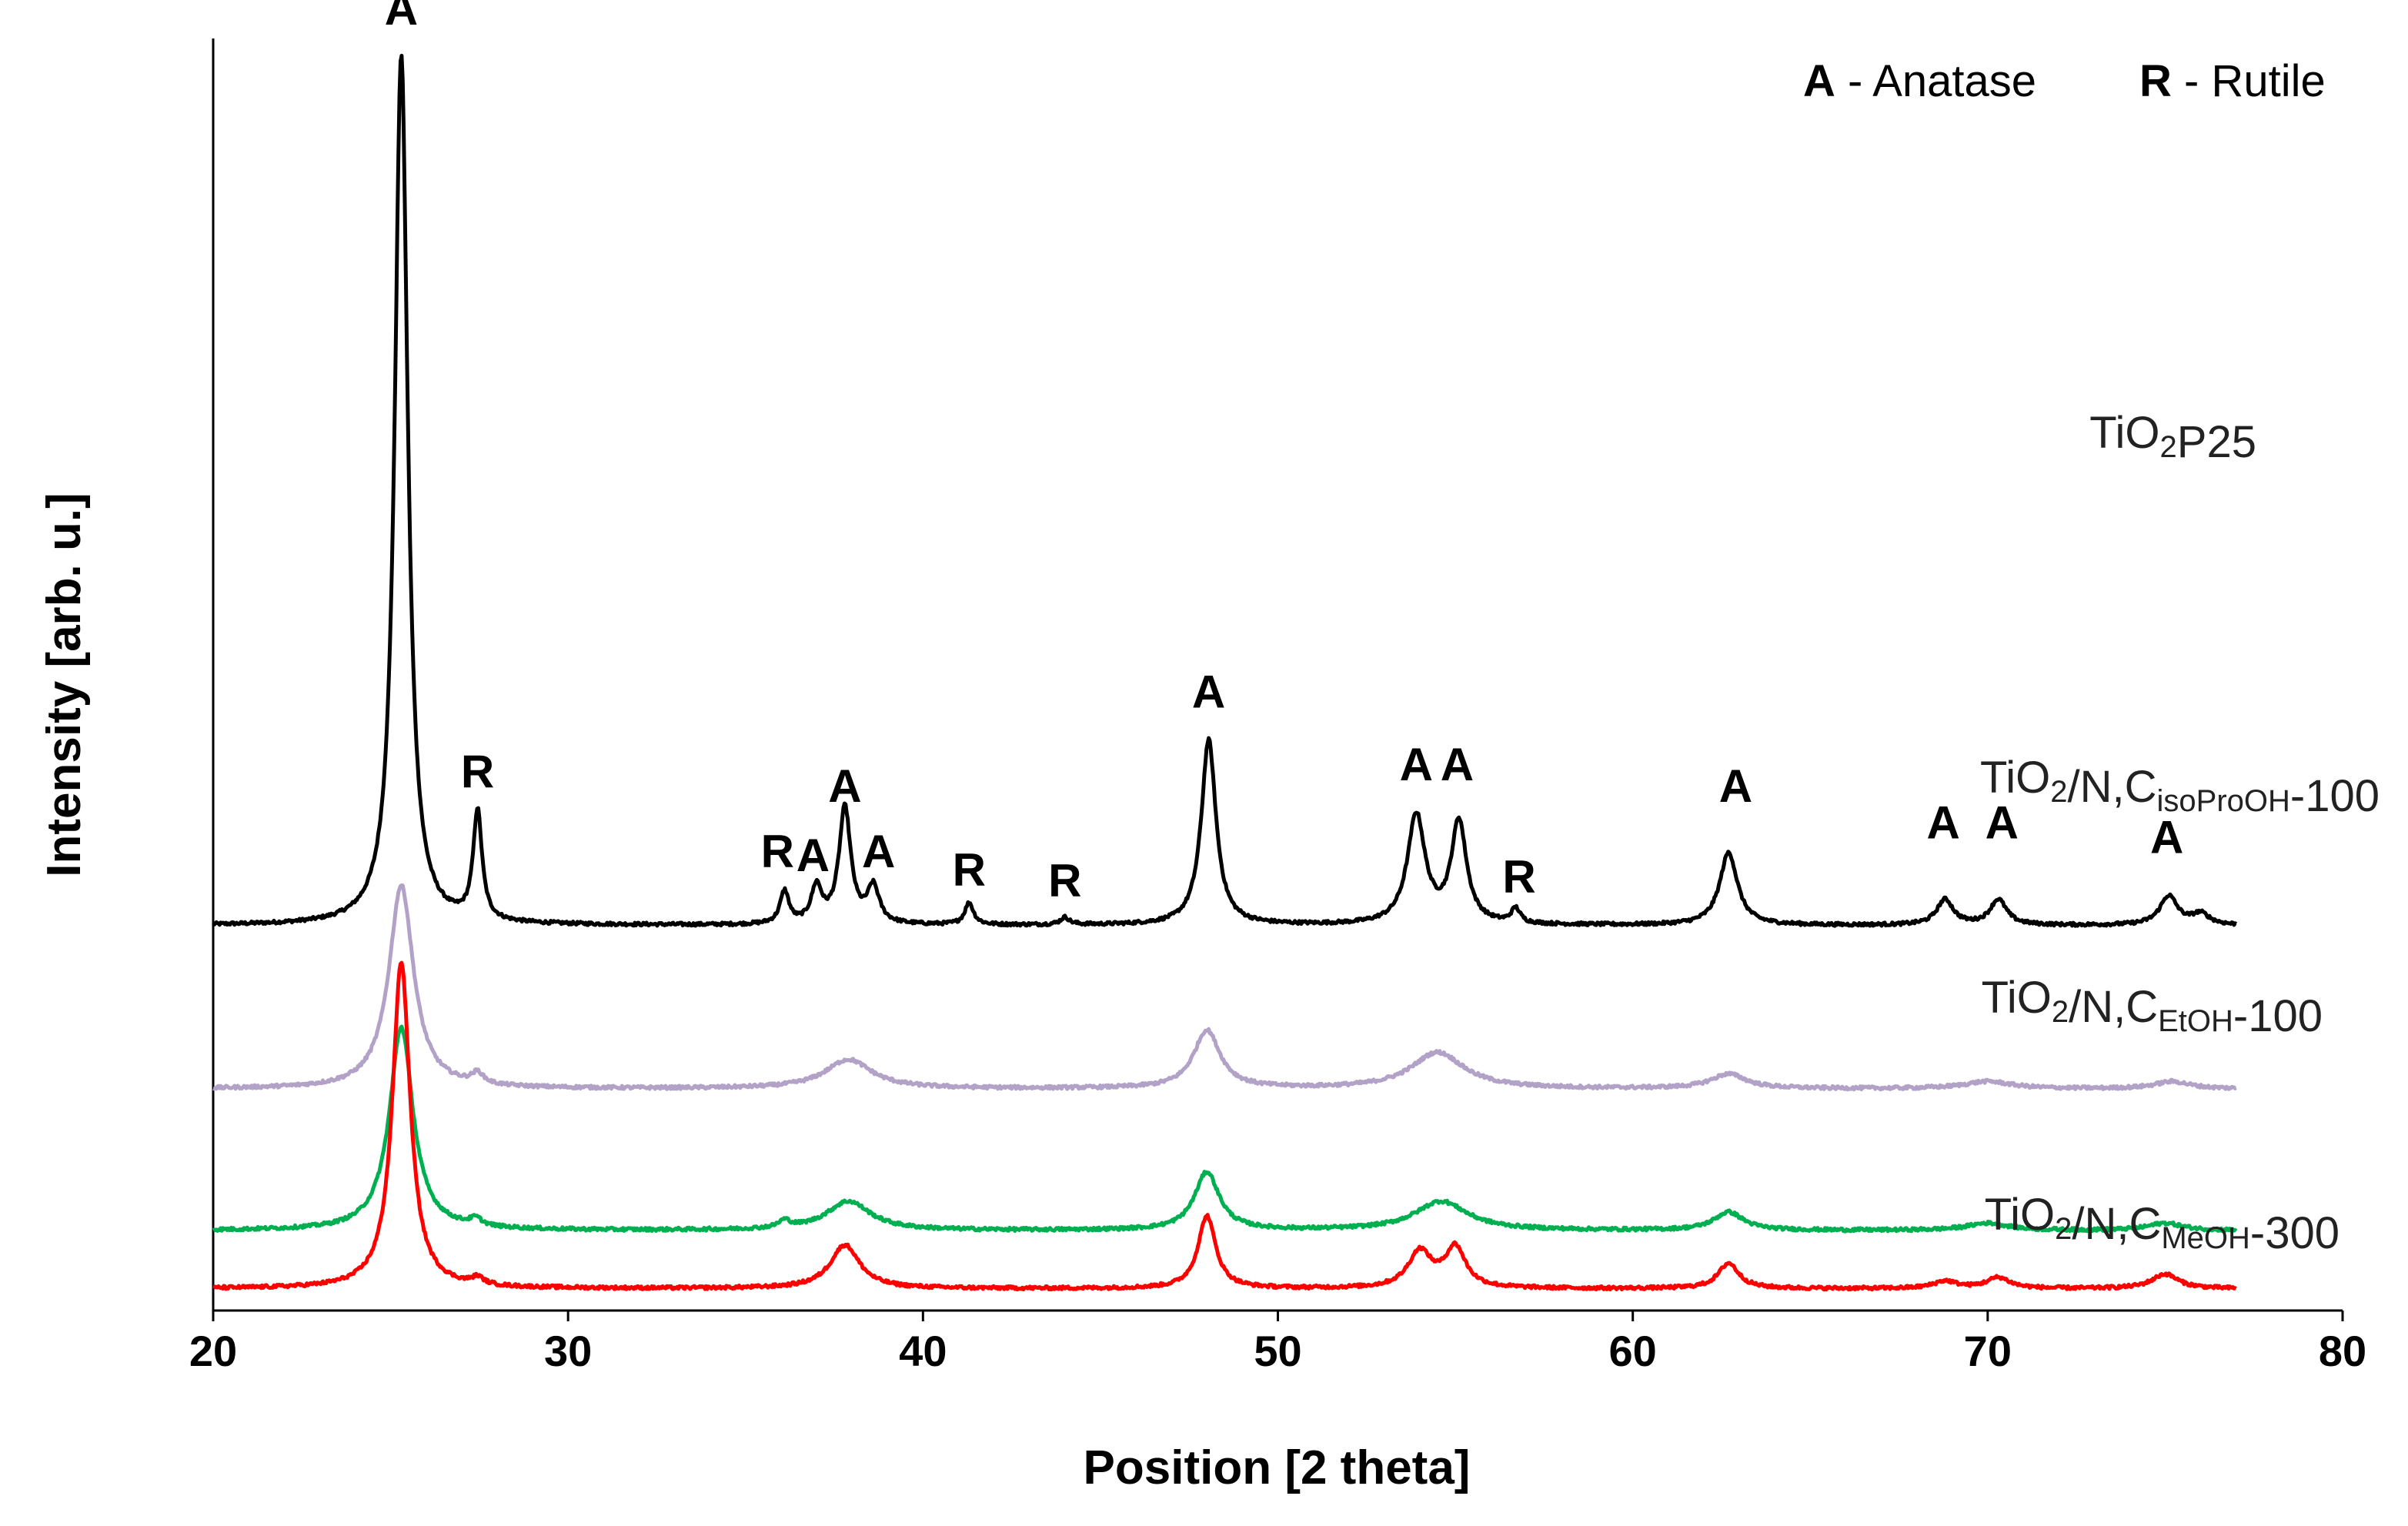 This screenshot has width=2408, height=1526. What do you see at coordinates (1277, 1351) in the screenshot?
I see `x-tick-label: 50` at bounding box center [1277, 1351].